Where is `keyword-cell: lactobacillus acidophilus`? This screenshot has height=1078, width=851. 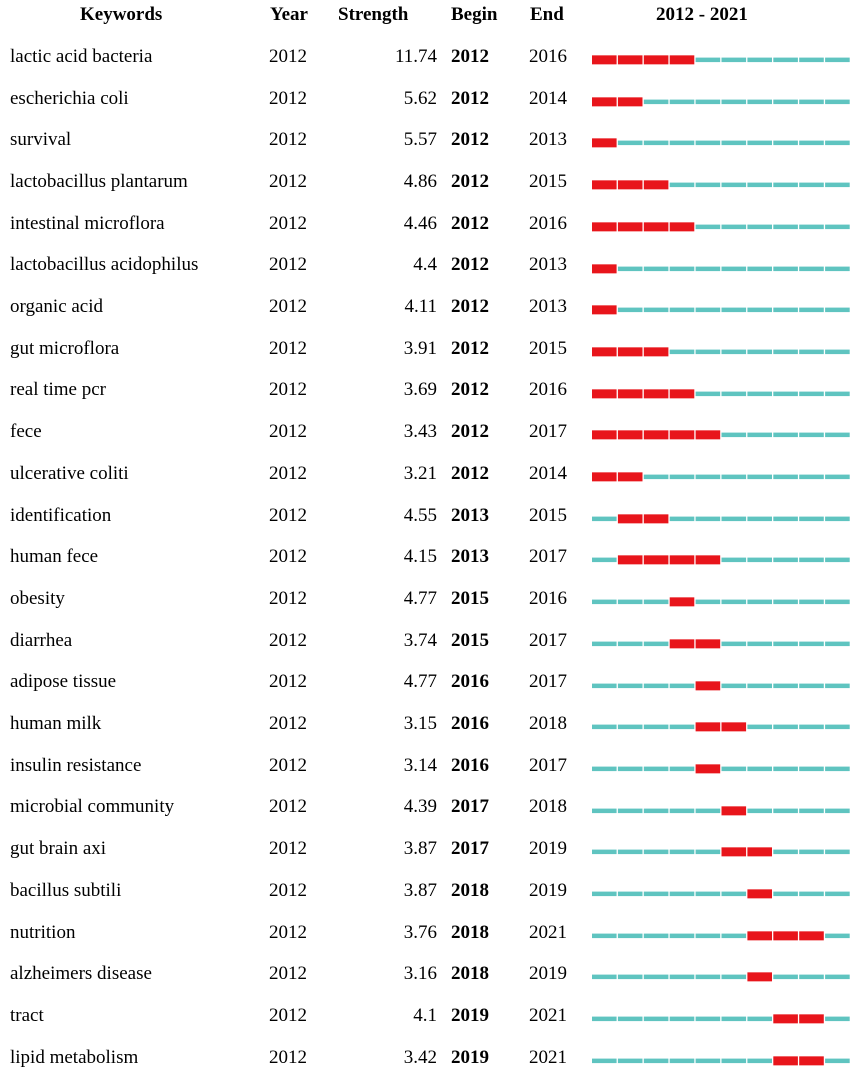
keyword-cell: lactobacillus acidophilus is located at coordinates (104, 265).